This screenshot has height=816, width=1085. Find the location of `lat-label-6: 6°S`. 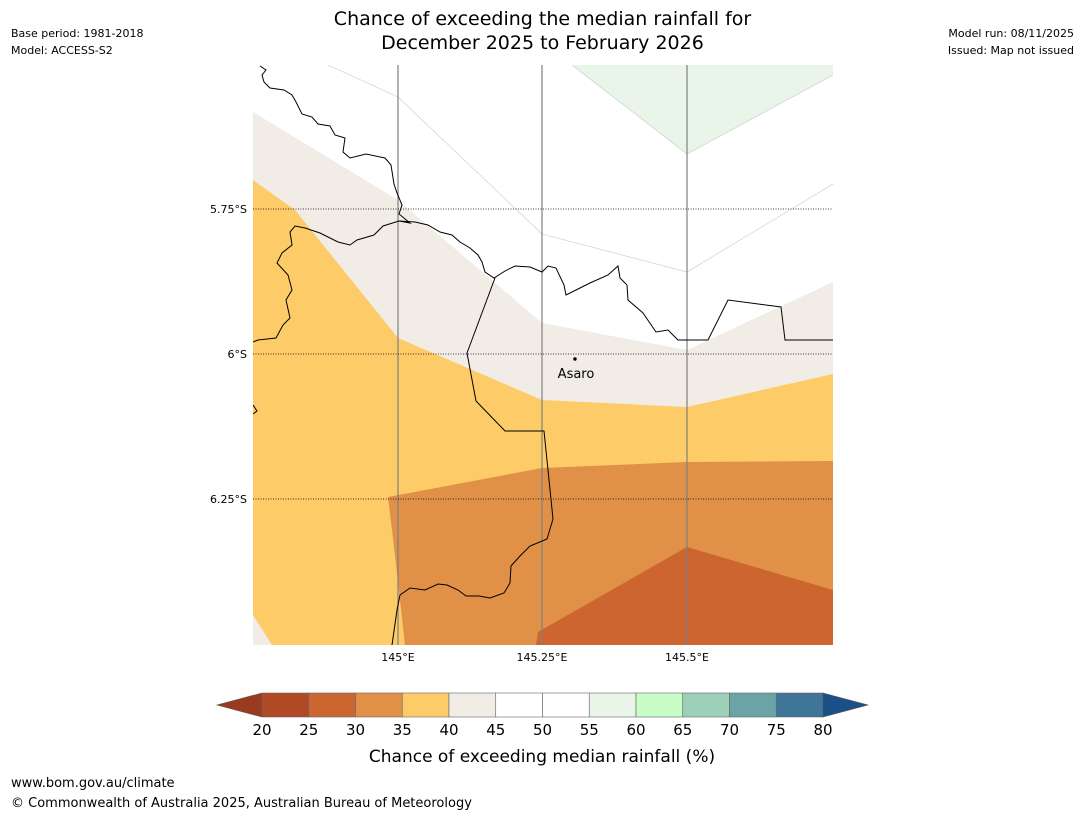

lat-label-6: 6°S is located at coordinates (237, 354).